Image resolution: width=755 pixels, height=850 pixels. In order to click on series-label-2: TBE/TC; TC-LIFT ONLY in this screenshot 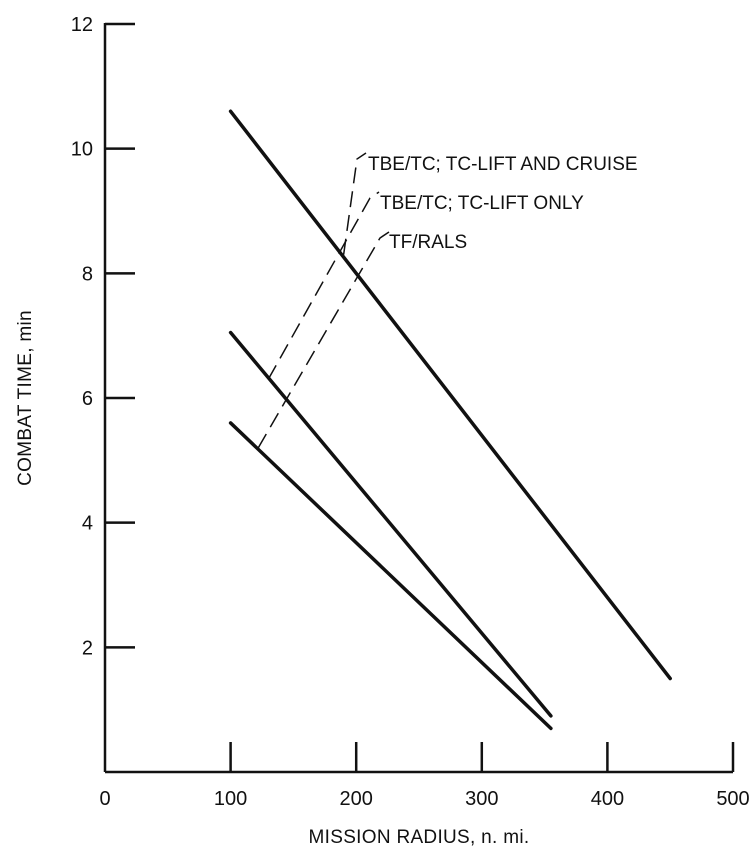, I will do `click(482, 203)`.